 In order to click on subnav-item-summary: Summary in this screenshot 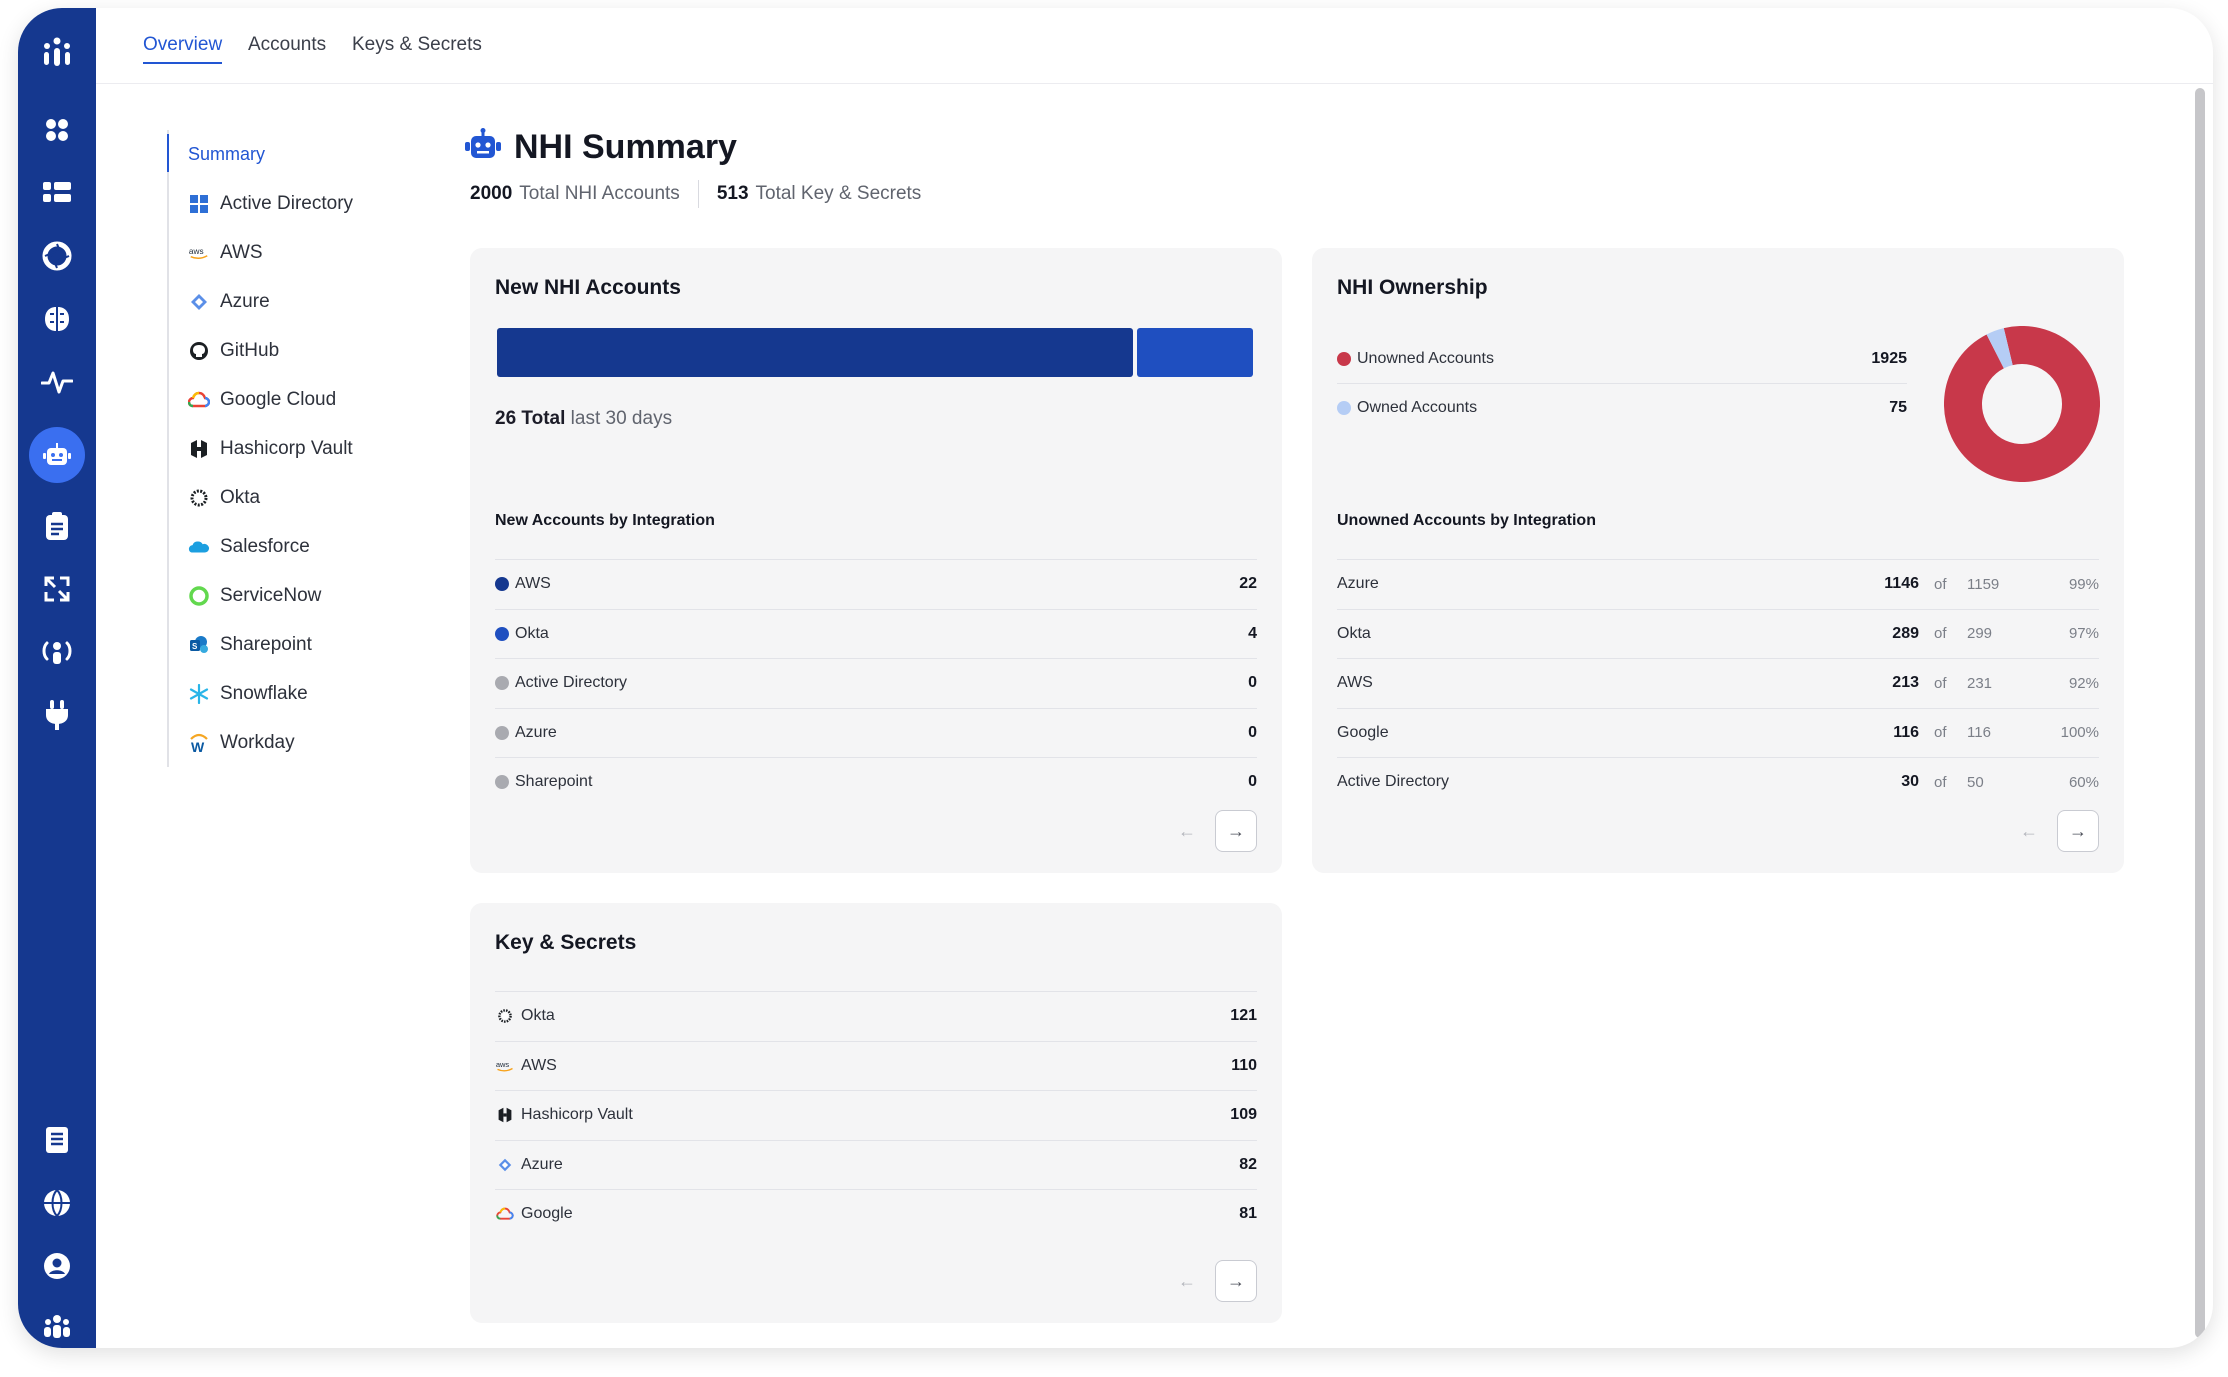, I will do `click(287, 154)`.